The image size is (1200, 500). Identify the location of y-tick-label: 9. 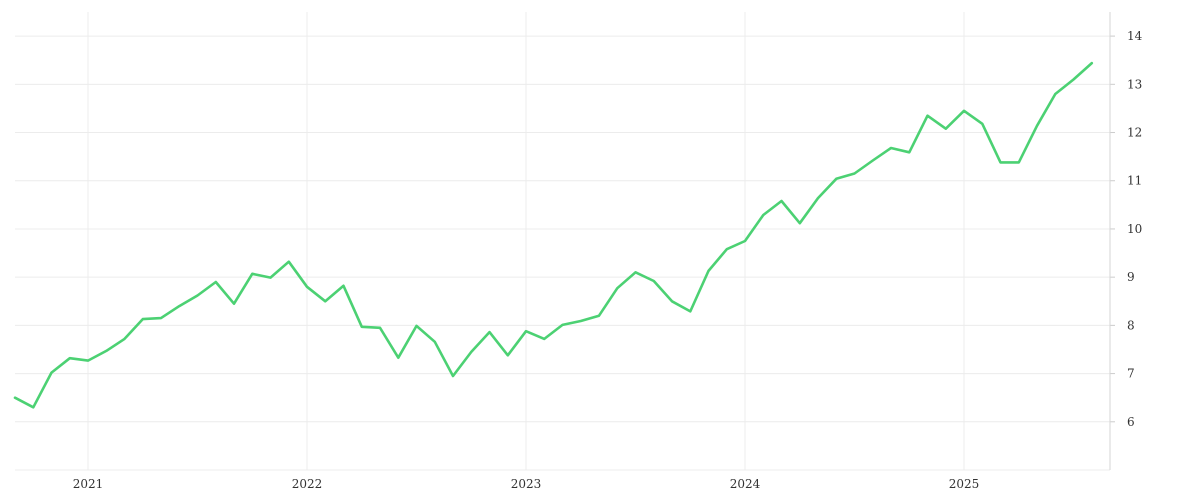
(1131, 277).